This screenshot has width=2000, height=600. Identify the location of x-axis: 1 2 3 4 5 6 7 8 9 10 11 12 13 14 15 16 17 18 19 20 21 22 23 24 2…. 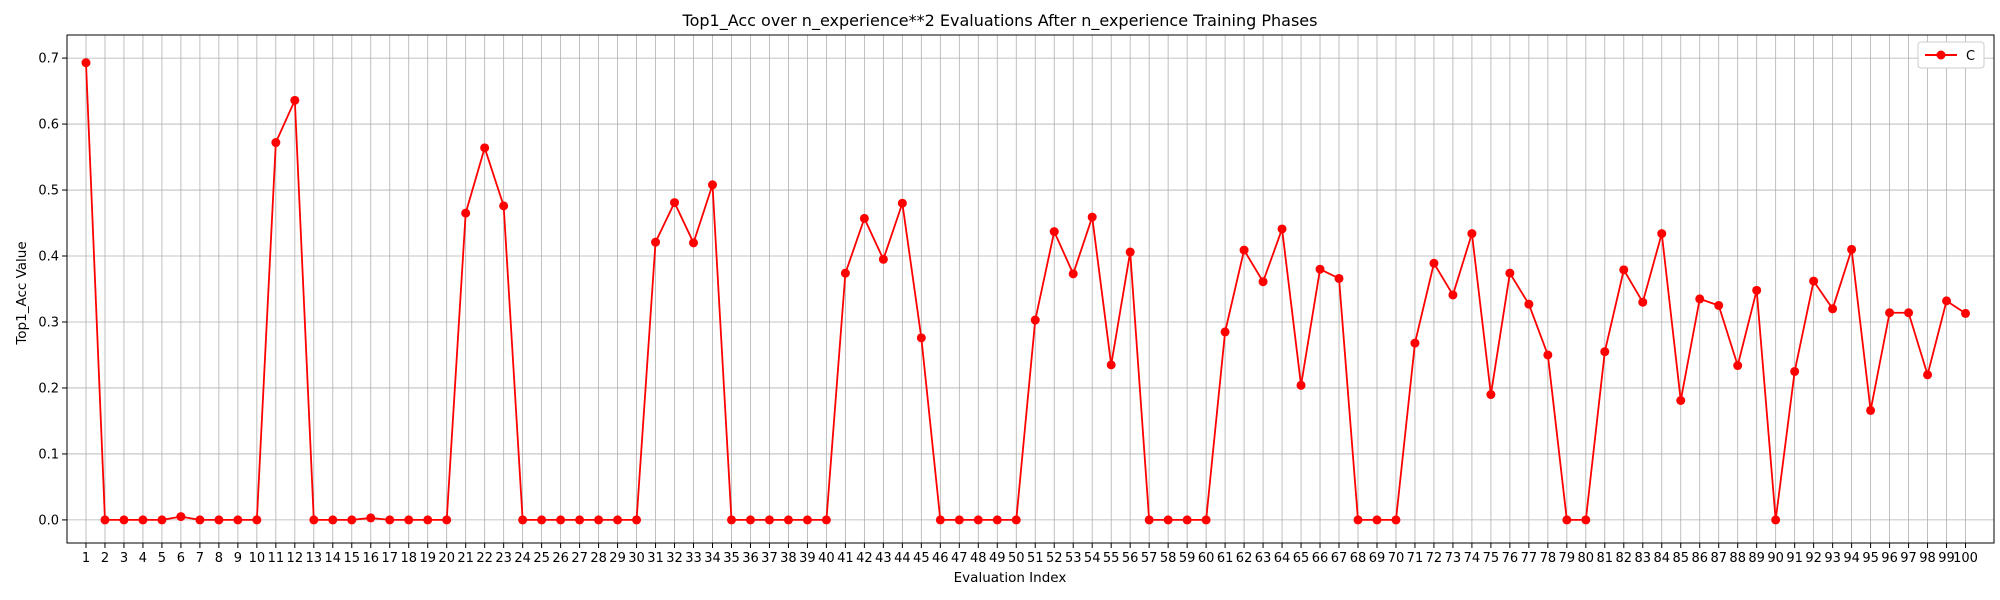
(1030, 554).